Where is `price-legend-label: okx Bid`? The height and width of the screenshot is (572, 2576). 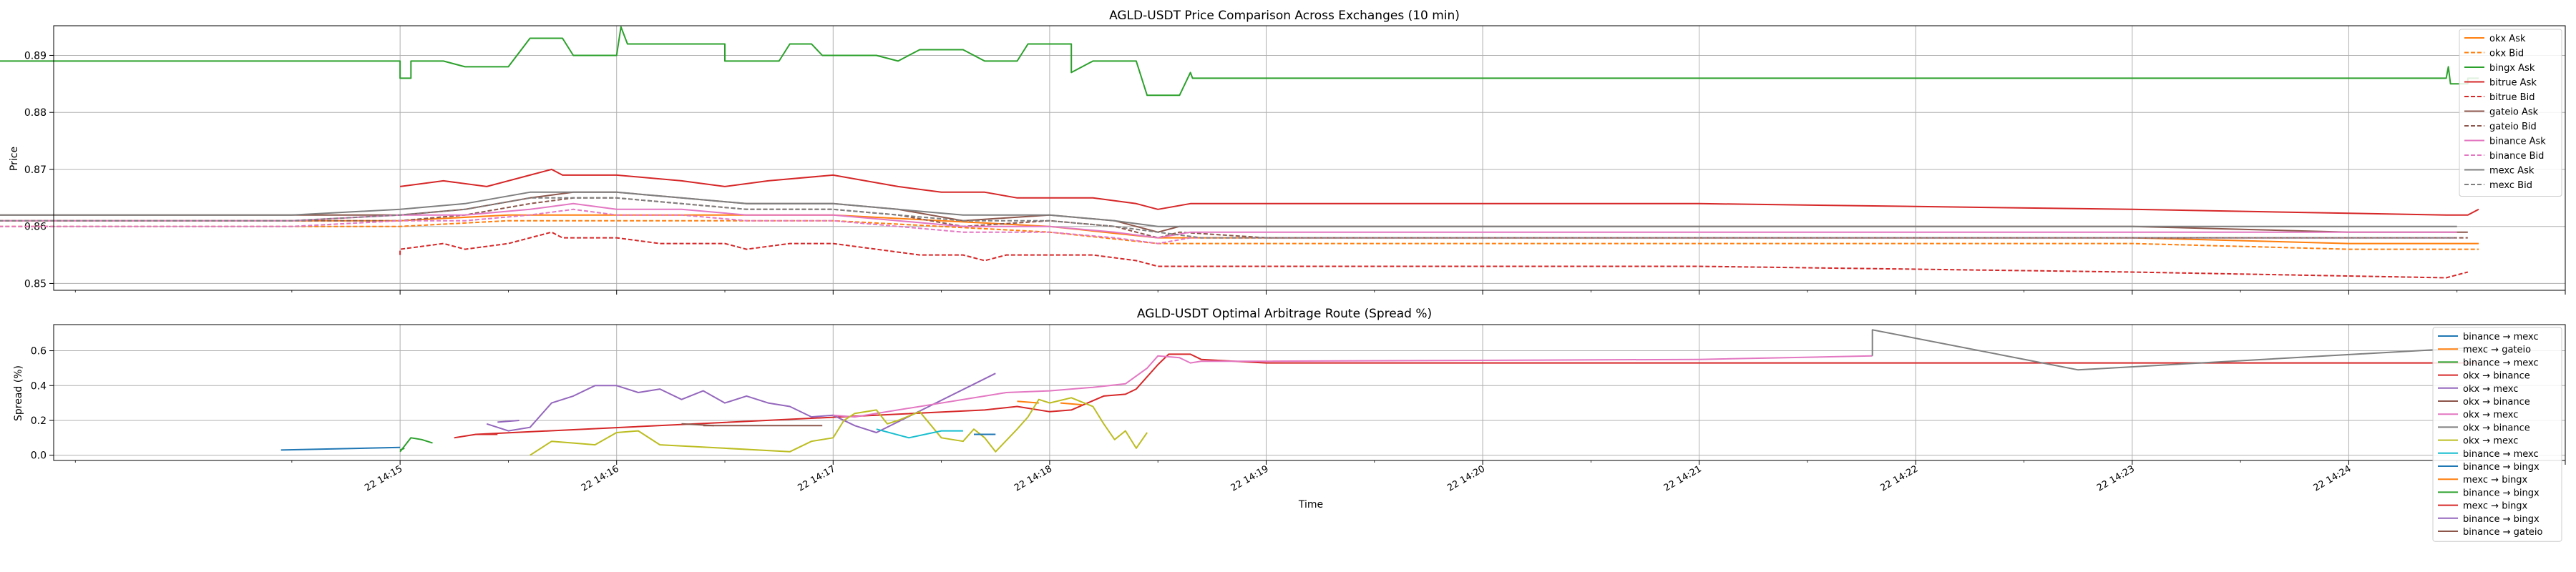 price-legend-label: okx Bid is located at coordinates (2506, 54).